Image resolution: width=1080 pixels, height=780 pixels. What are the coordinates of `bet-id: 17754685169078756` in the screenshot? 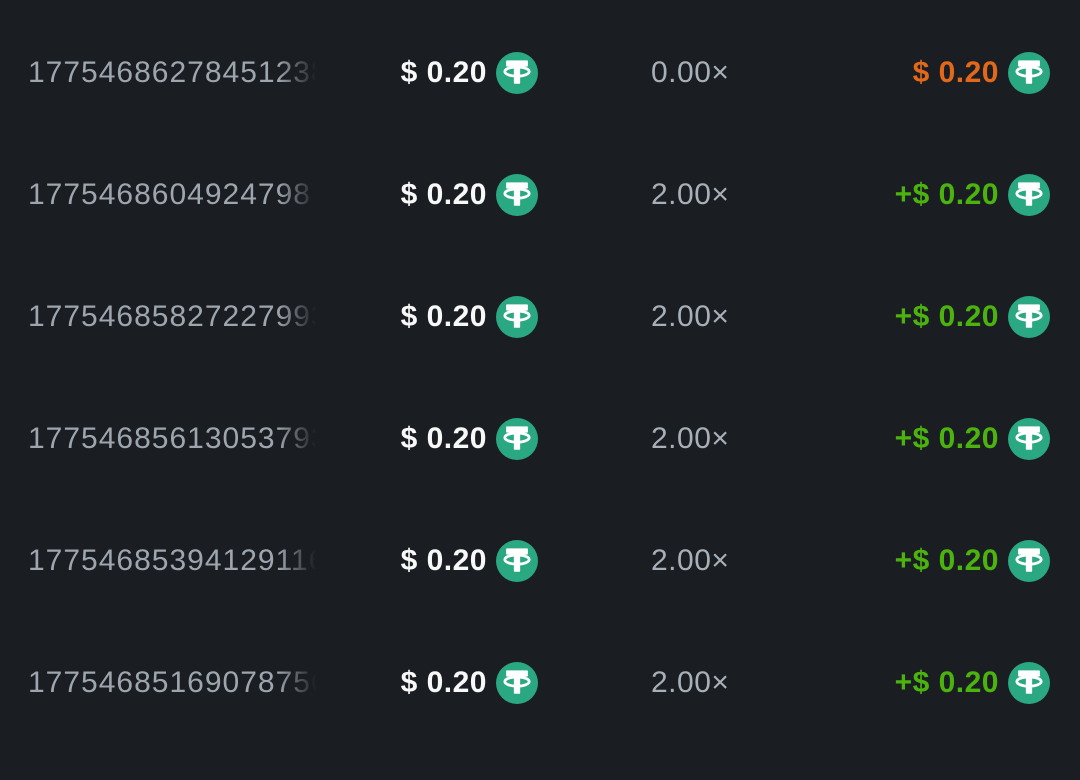 It's located at (172, 683).